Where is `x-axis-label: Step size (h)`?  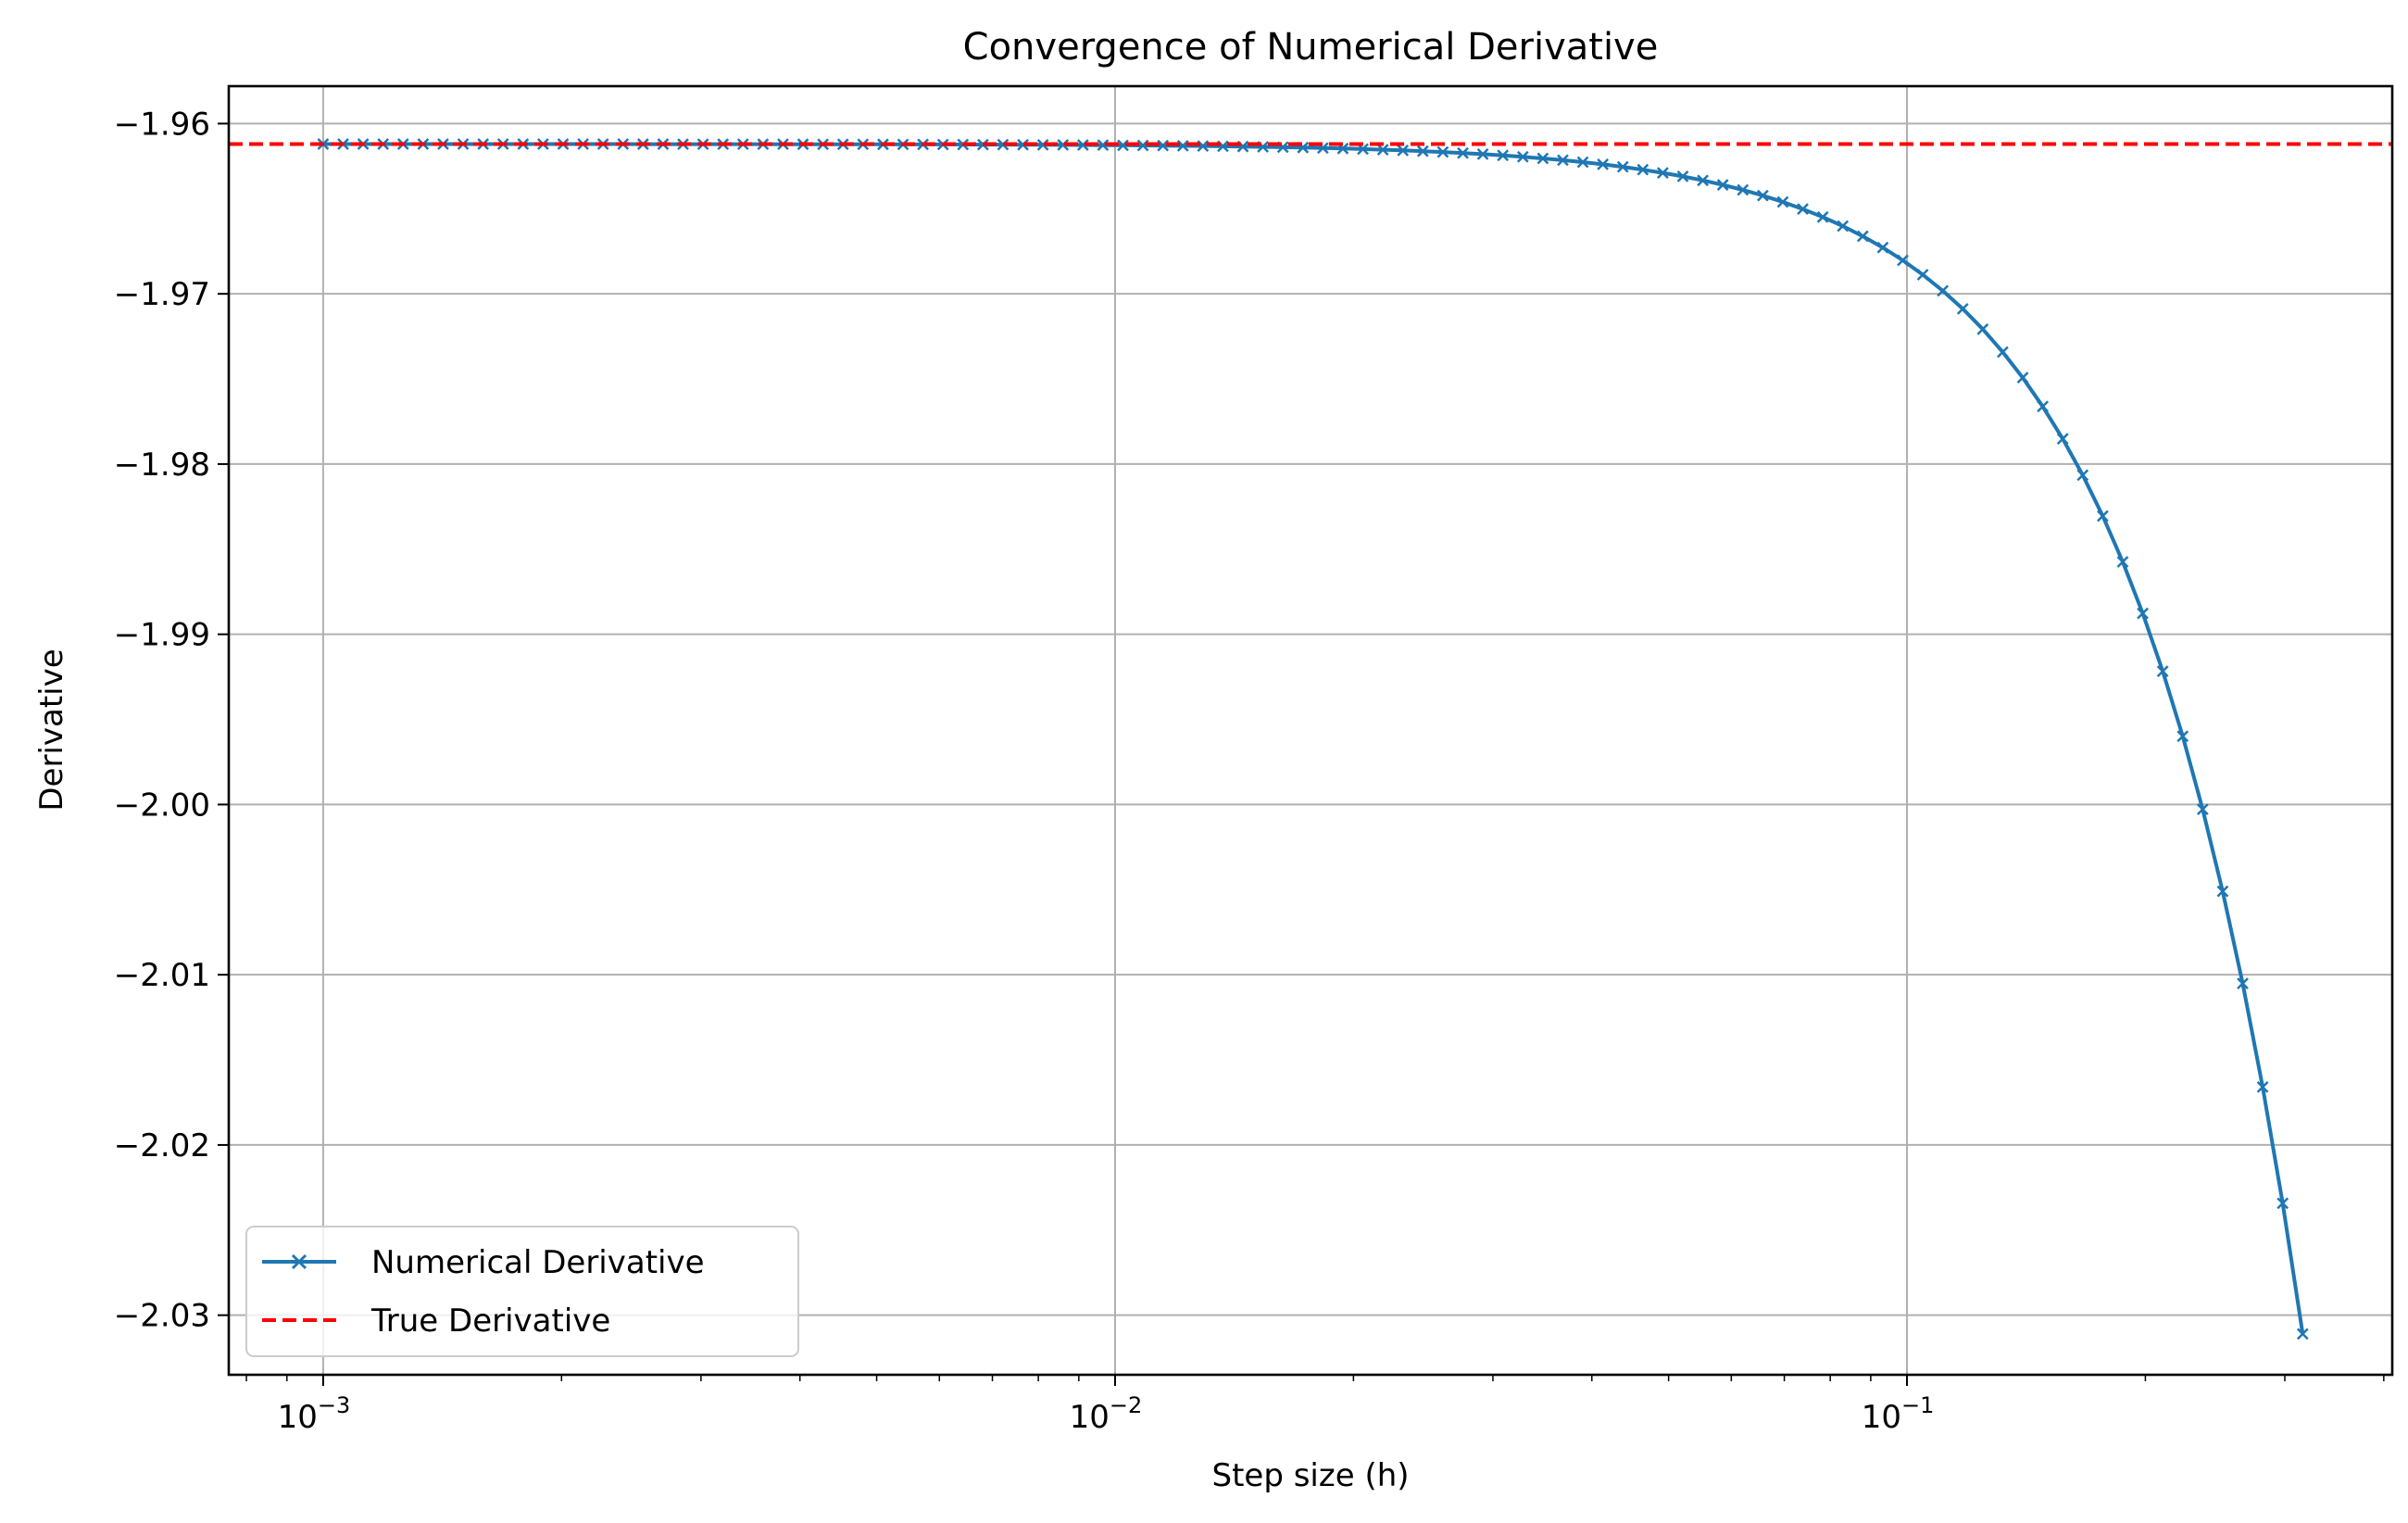
x-axis-label: Step size (h) is located at coordinates (1310, 1475).